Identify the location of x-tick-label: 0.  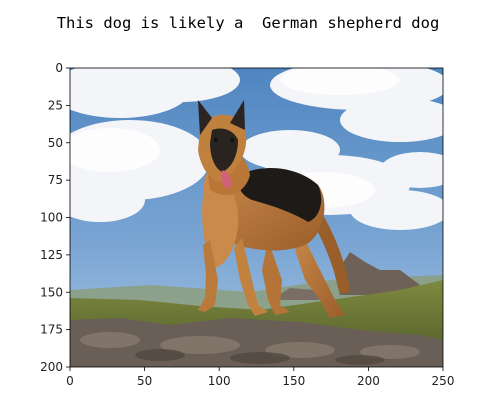
(70, 381).